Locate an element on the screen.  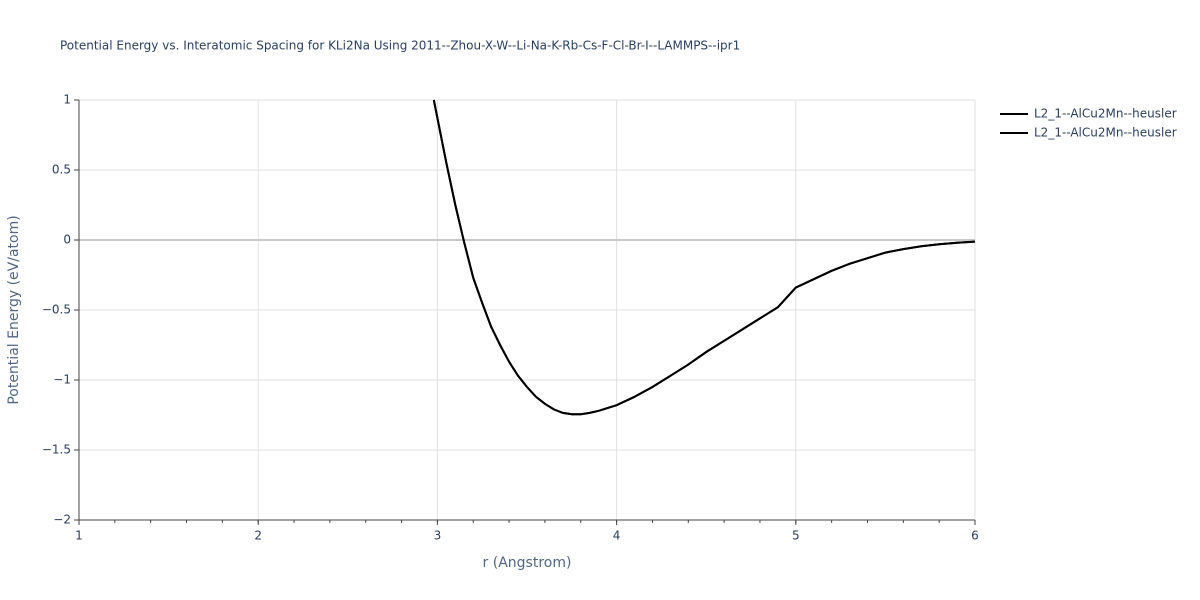
y-tick-label: −1 is located at coordinates (62, 380).